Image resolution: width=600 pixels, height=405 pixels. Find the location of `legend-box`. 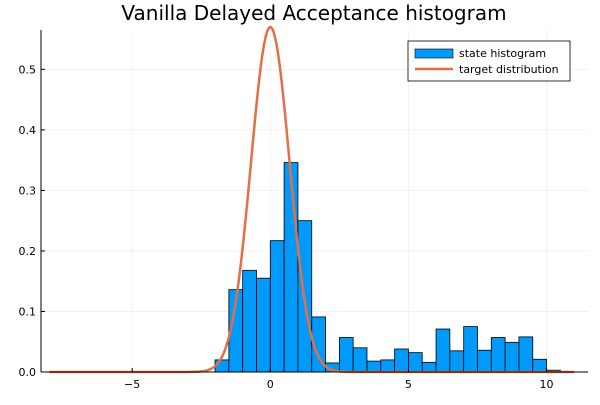

legend-box is located at coordinates (489, 61).